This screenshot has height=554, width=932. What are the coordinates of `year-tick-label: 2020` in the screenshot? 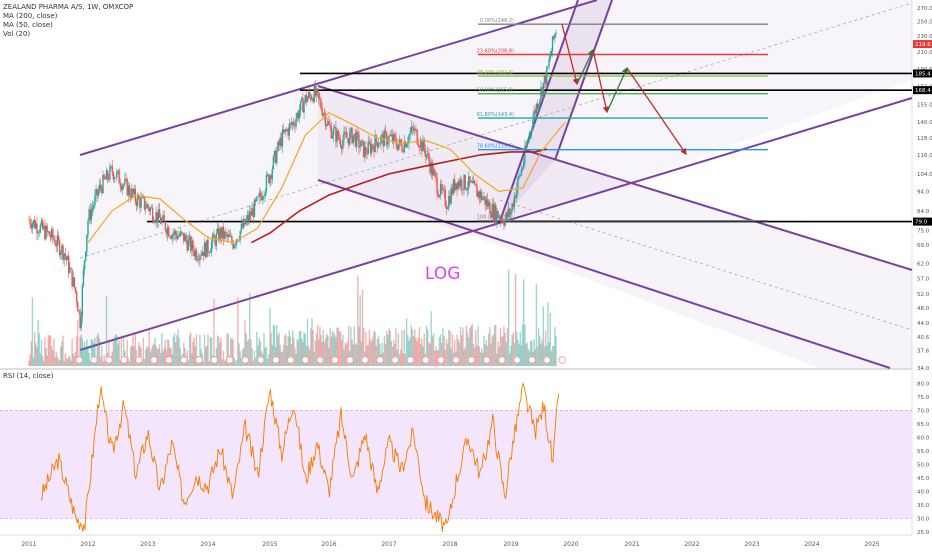 It's located at (570, 544).